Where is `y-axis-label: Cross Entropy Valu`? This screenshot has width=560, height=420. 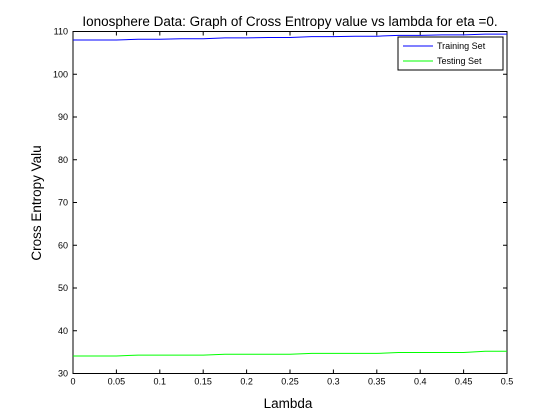 y-axis-label: Cross Entropy Valu is located at coordinates (36, 202).